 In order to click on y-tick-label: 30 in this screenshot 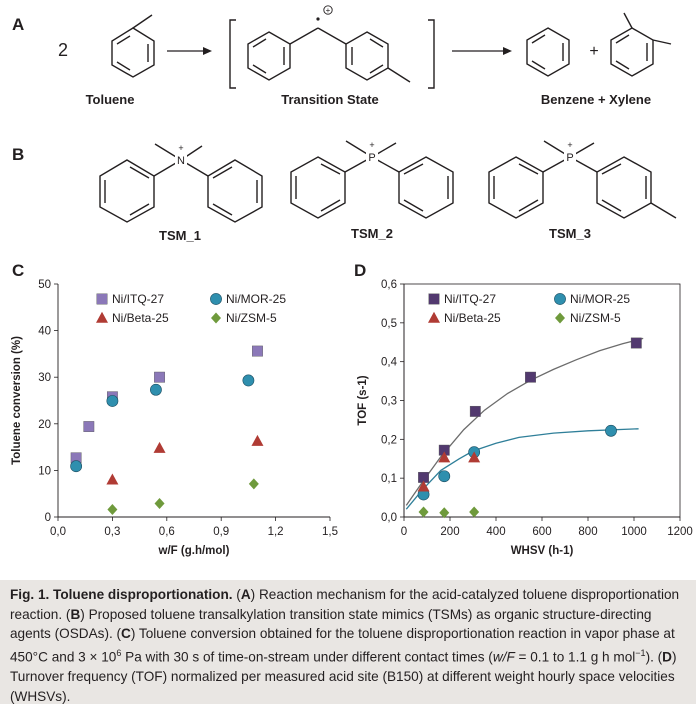, I will do `click(44, 378)`.